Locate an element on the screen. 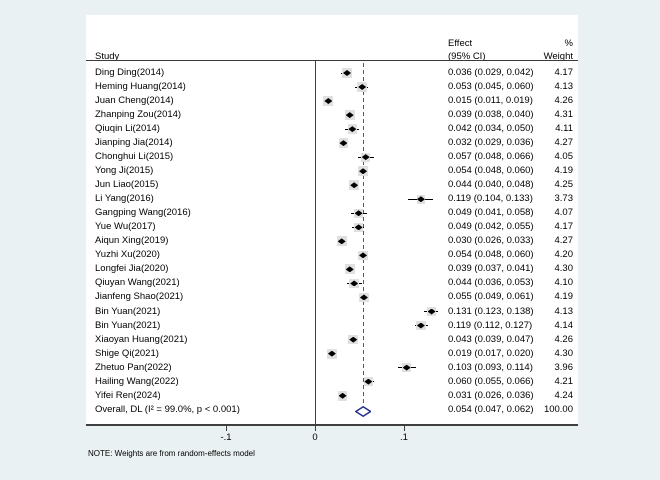  weight-value: 4.25 is located at coordinates (564, 185).